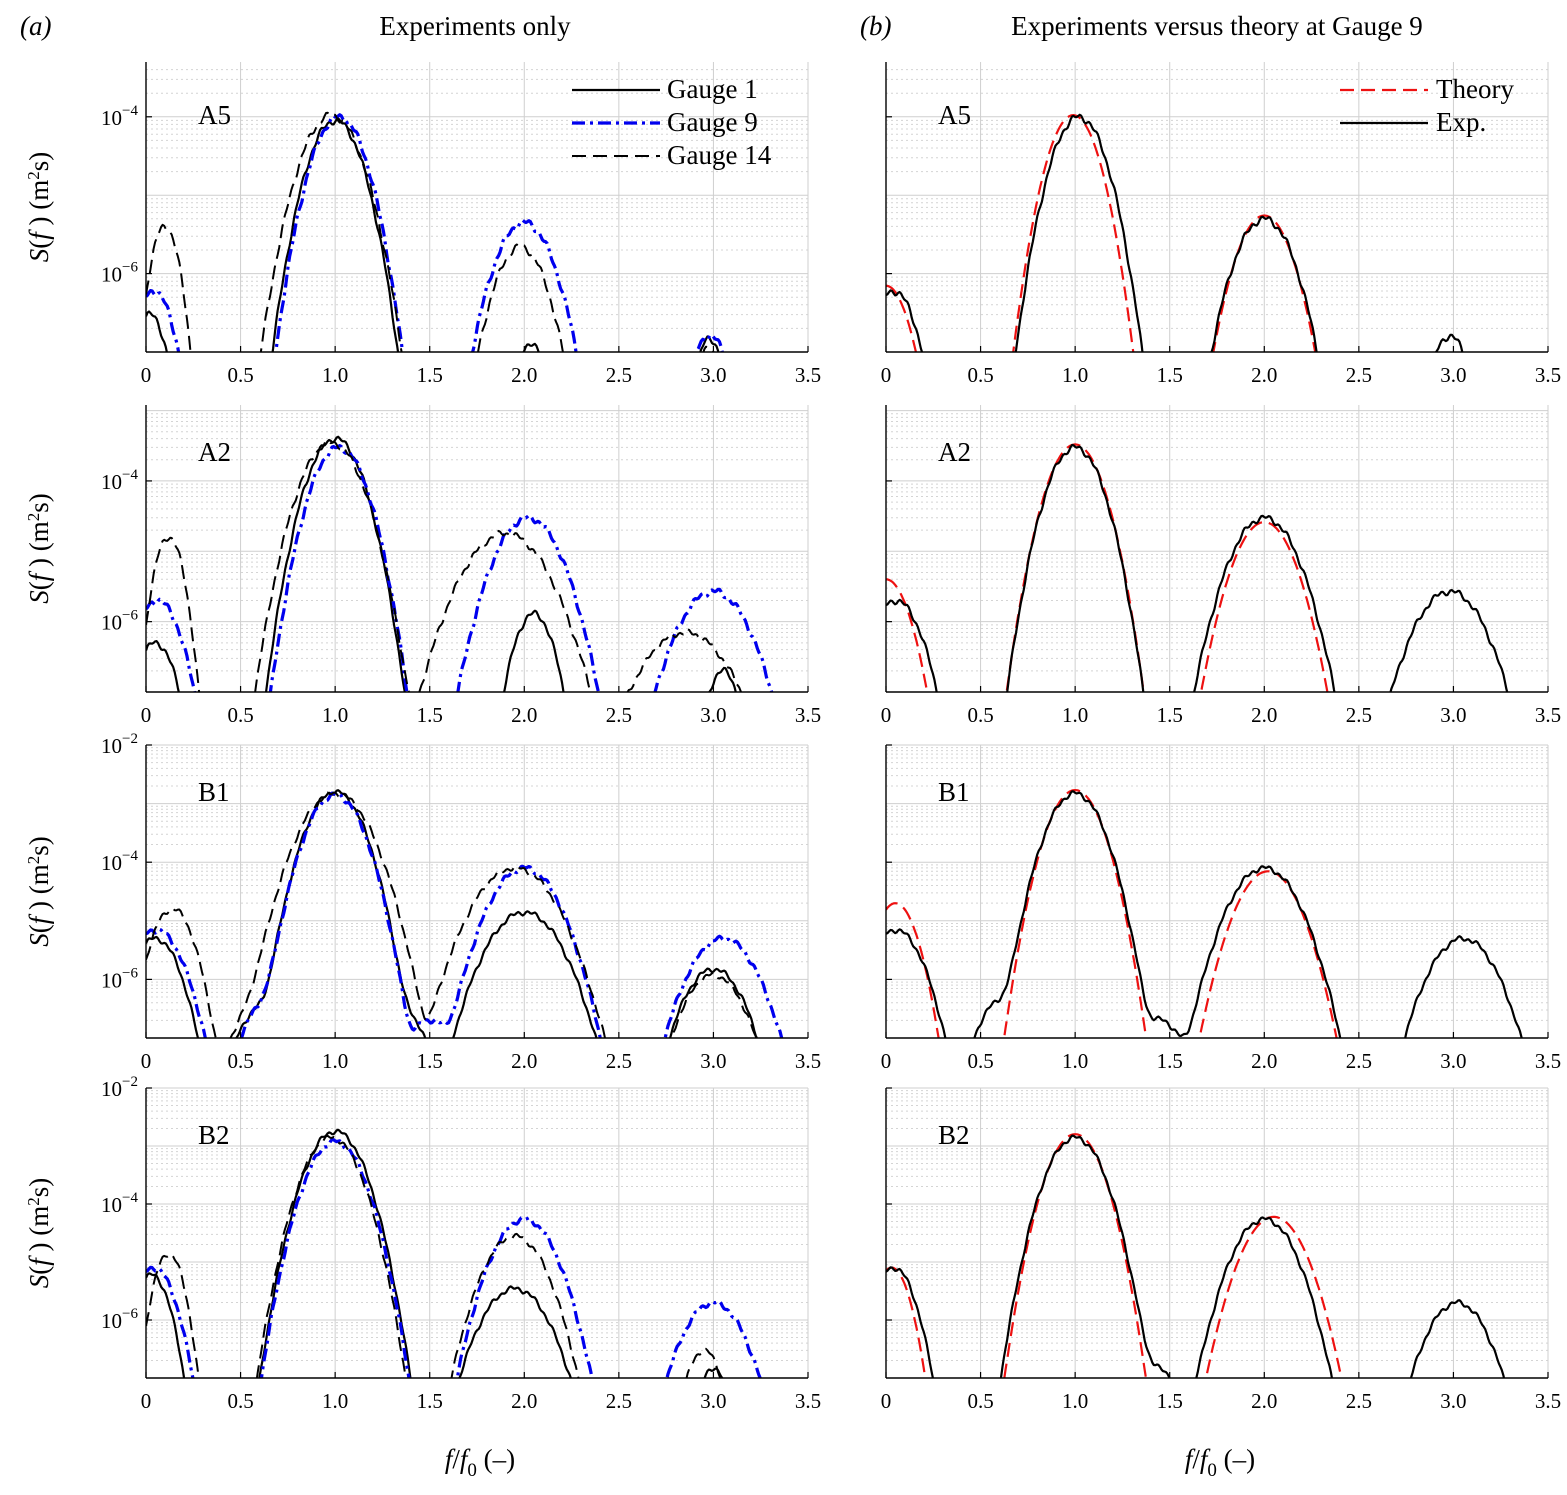 The width and height of the screenshot is (1567, 1495). What do you see at coordinates (712, 122) in the screenshot?
I see `legend-label: Gauge 9` at bounding box center [712, 122].